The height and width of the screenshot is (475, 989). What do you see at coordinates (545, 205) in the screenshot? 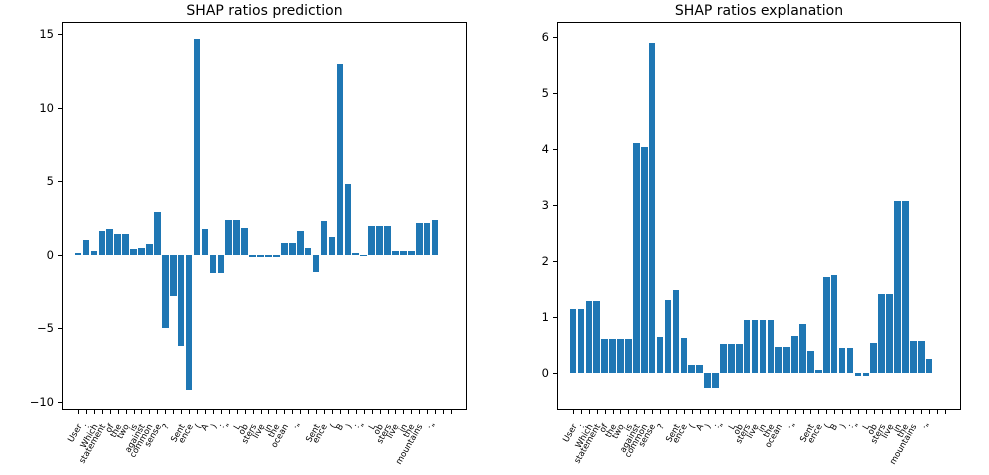
I see `y-tick-label: 3` at bounding box center [545, 205].